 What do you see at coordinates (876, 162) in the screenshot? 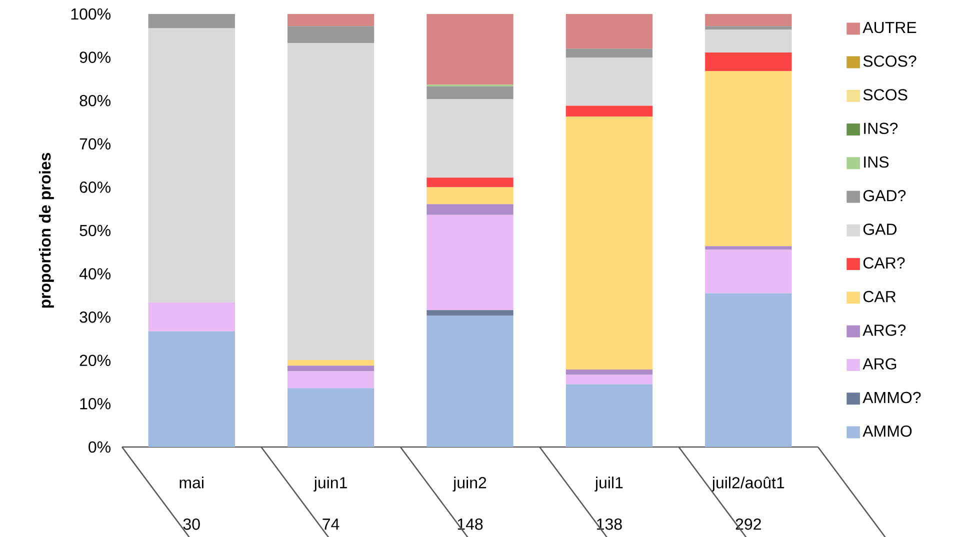
I see `legend-label: INS` at bounding box center [876, 162].